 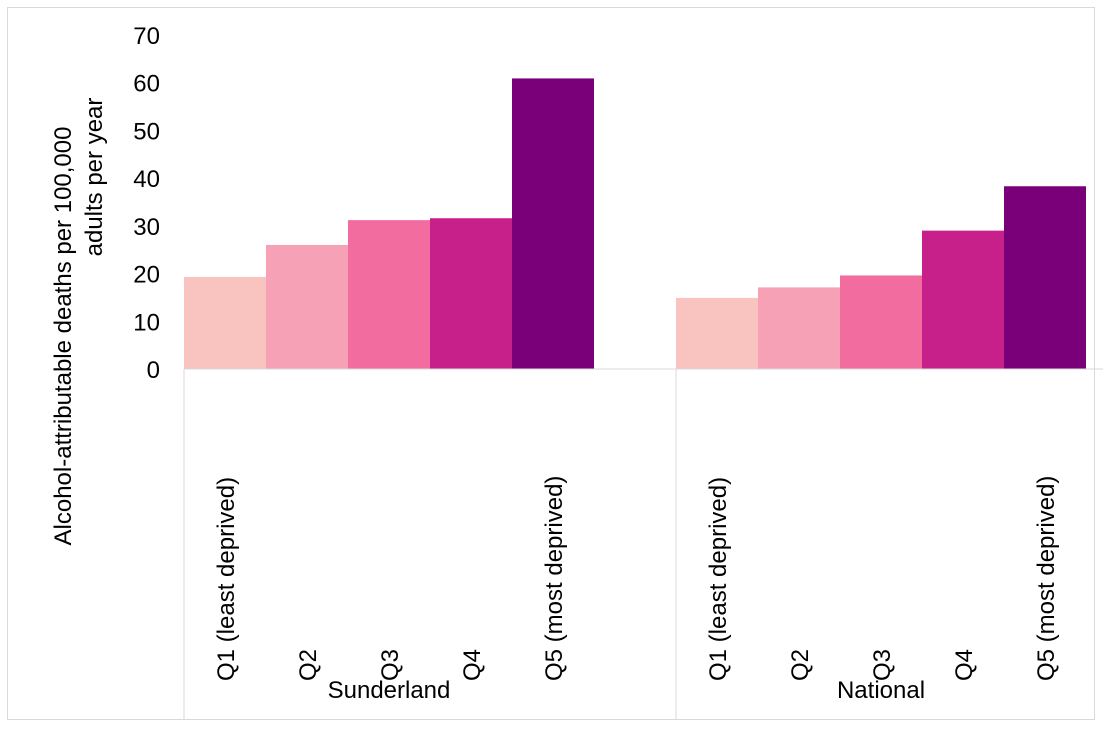 I want to click on y-axis-ticks: 0 10 20 30 40 50 60 70, so click(x=146, y=203).